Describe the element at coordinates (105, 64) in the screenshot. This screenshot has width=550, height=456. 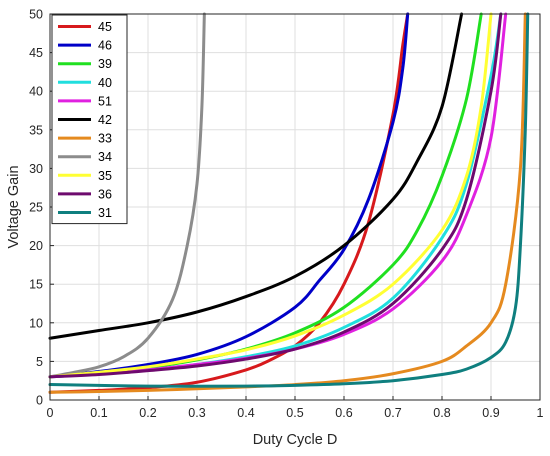
I see `legend-label-39: 39` at that location.